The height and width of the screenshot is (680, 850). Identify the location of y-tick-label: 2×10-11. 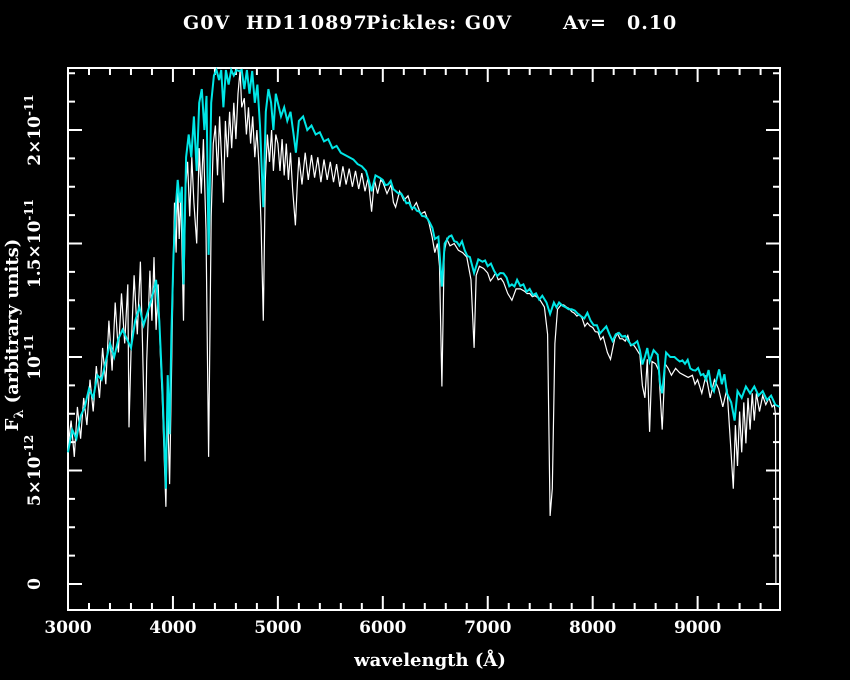
(33, 129).